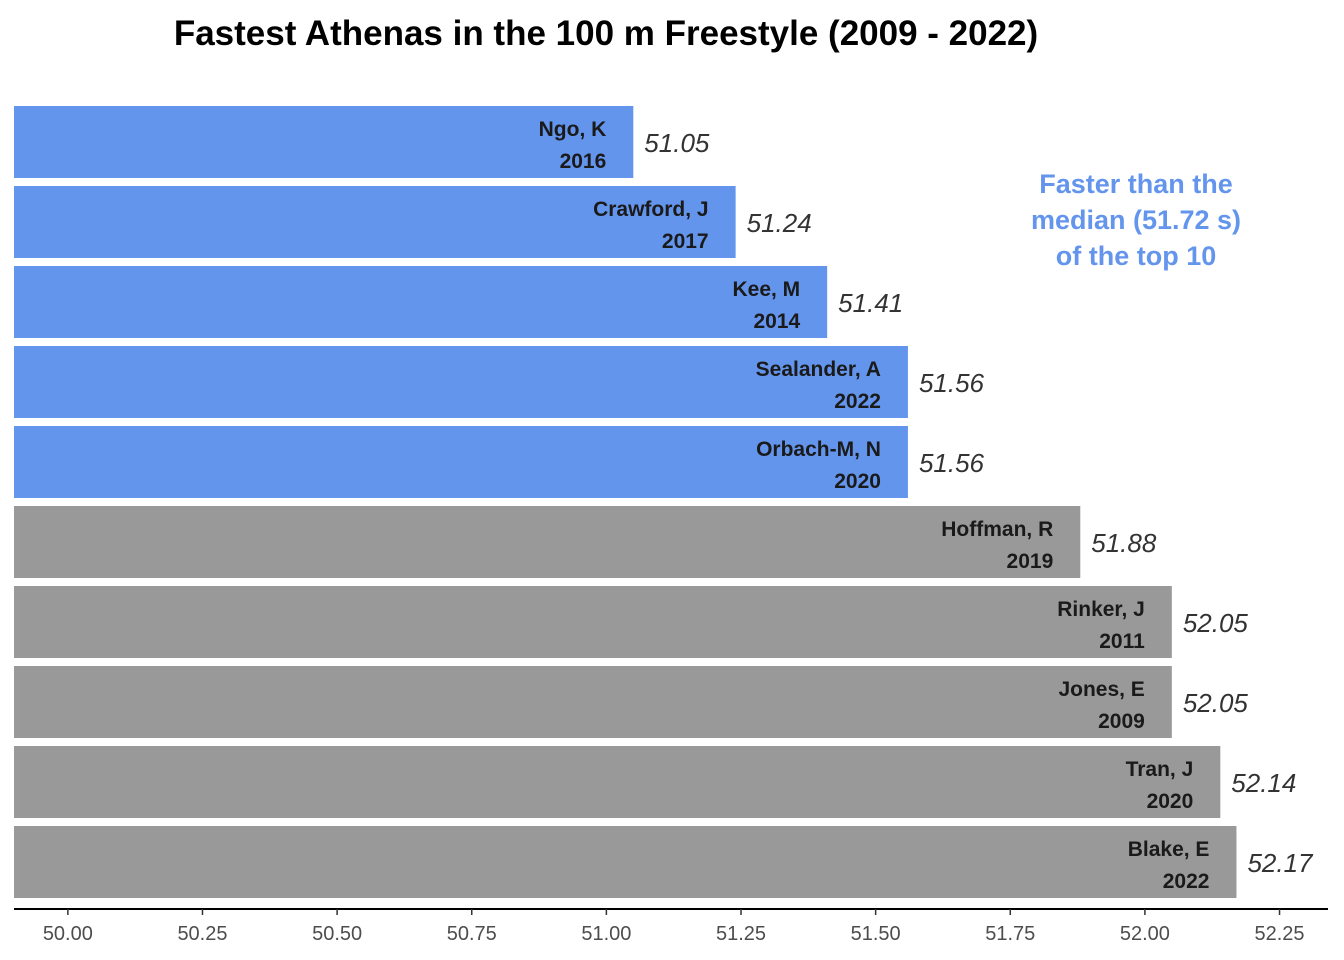 The image size is (1344, 960). What do you see at coordinates (818, 369) in the screenshot?
I see `bar-name-label: Sealander, A` at bounding box center [818, 369].